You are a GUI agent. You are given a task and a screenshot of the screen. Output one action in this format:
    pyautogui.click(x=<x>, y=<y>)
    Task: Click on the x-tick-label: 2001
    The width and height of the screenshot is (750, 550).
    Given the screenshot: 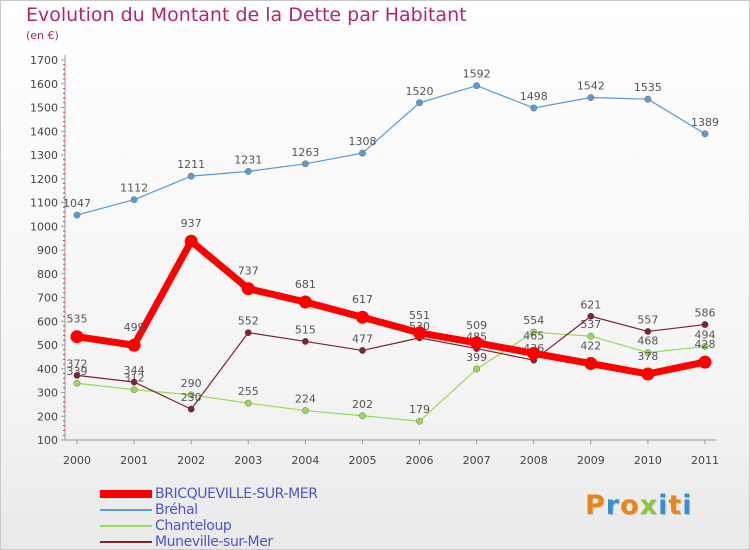 What is the action you would take?
    pyautogui.click(x=134, y=460)
    